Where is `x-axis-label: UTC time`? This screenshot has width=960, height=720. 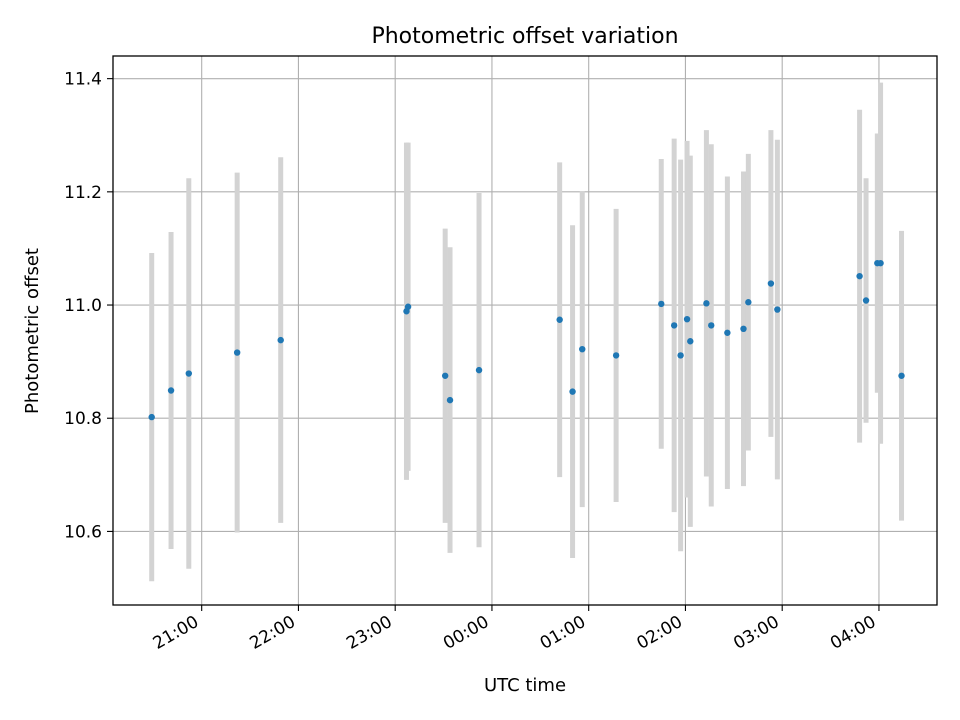 x-axis-label: UTC time is located at coordinates (525, 685).